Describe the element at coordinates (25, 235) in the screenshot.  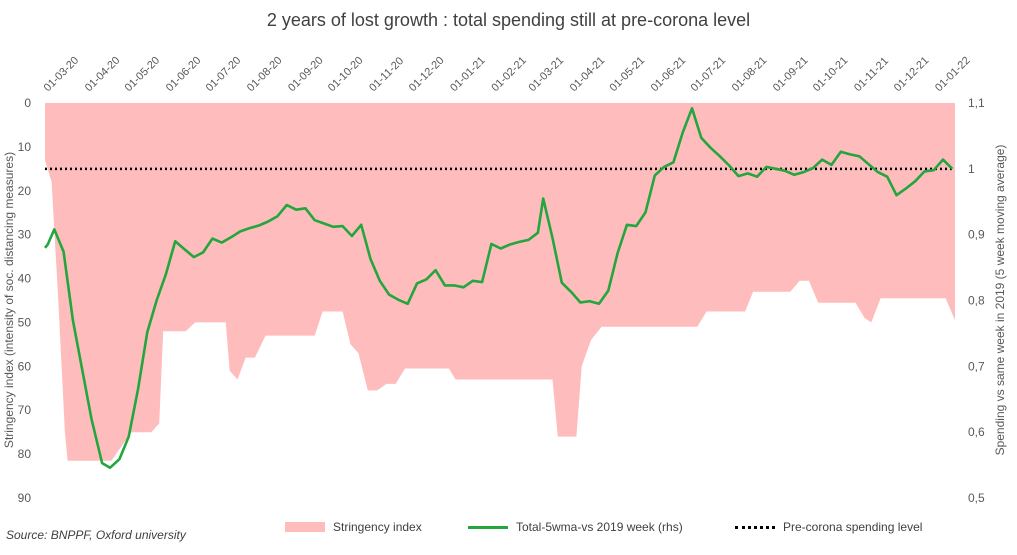
I see `y-left-tick-label: 30` at that location.